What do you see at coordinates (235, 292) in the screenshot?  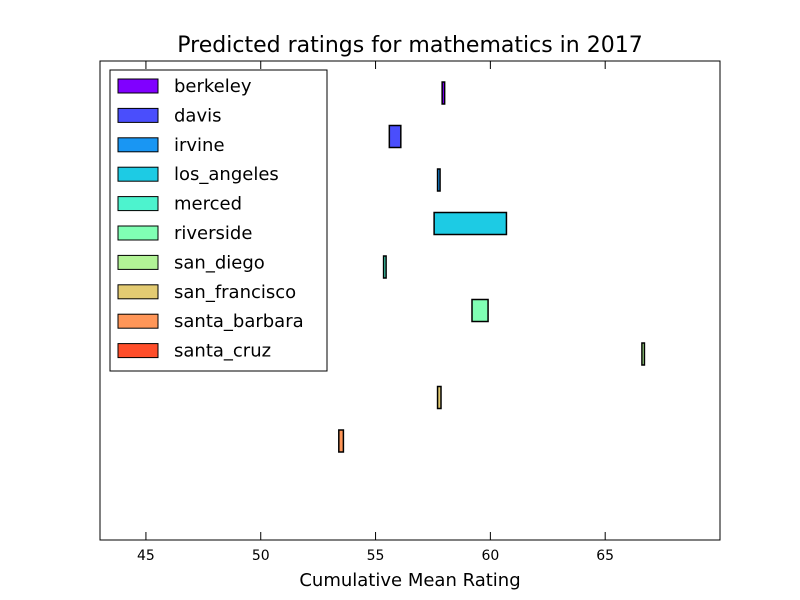 I see `legend-label: san_francisco` at bounding box center [235, 292].